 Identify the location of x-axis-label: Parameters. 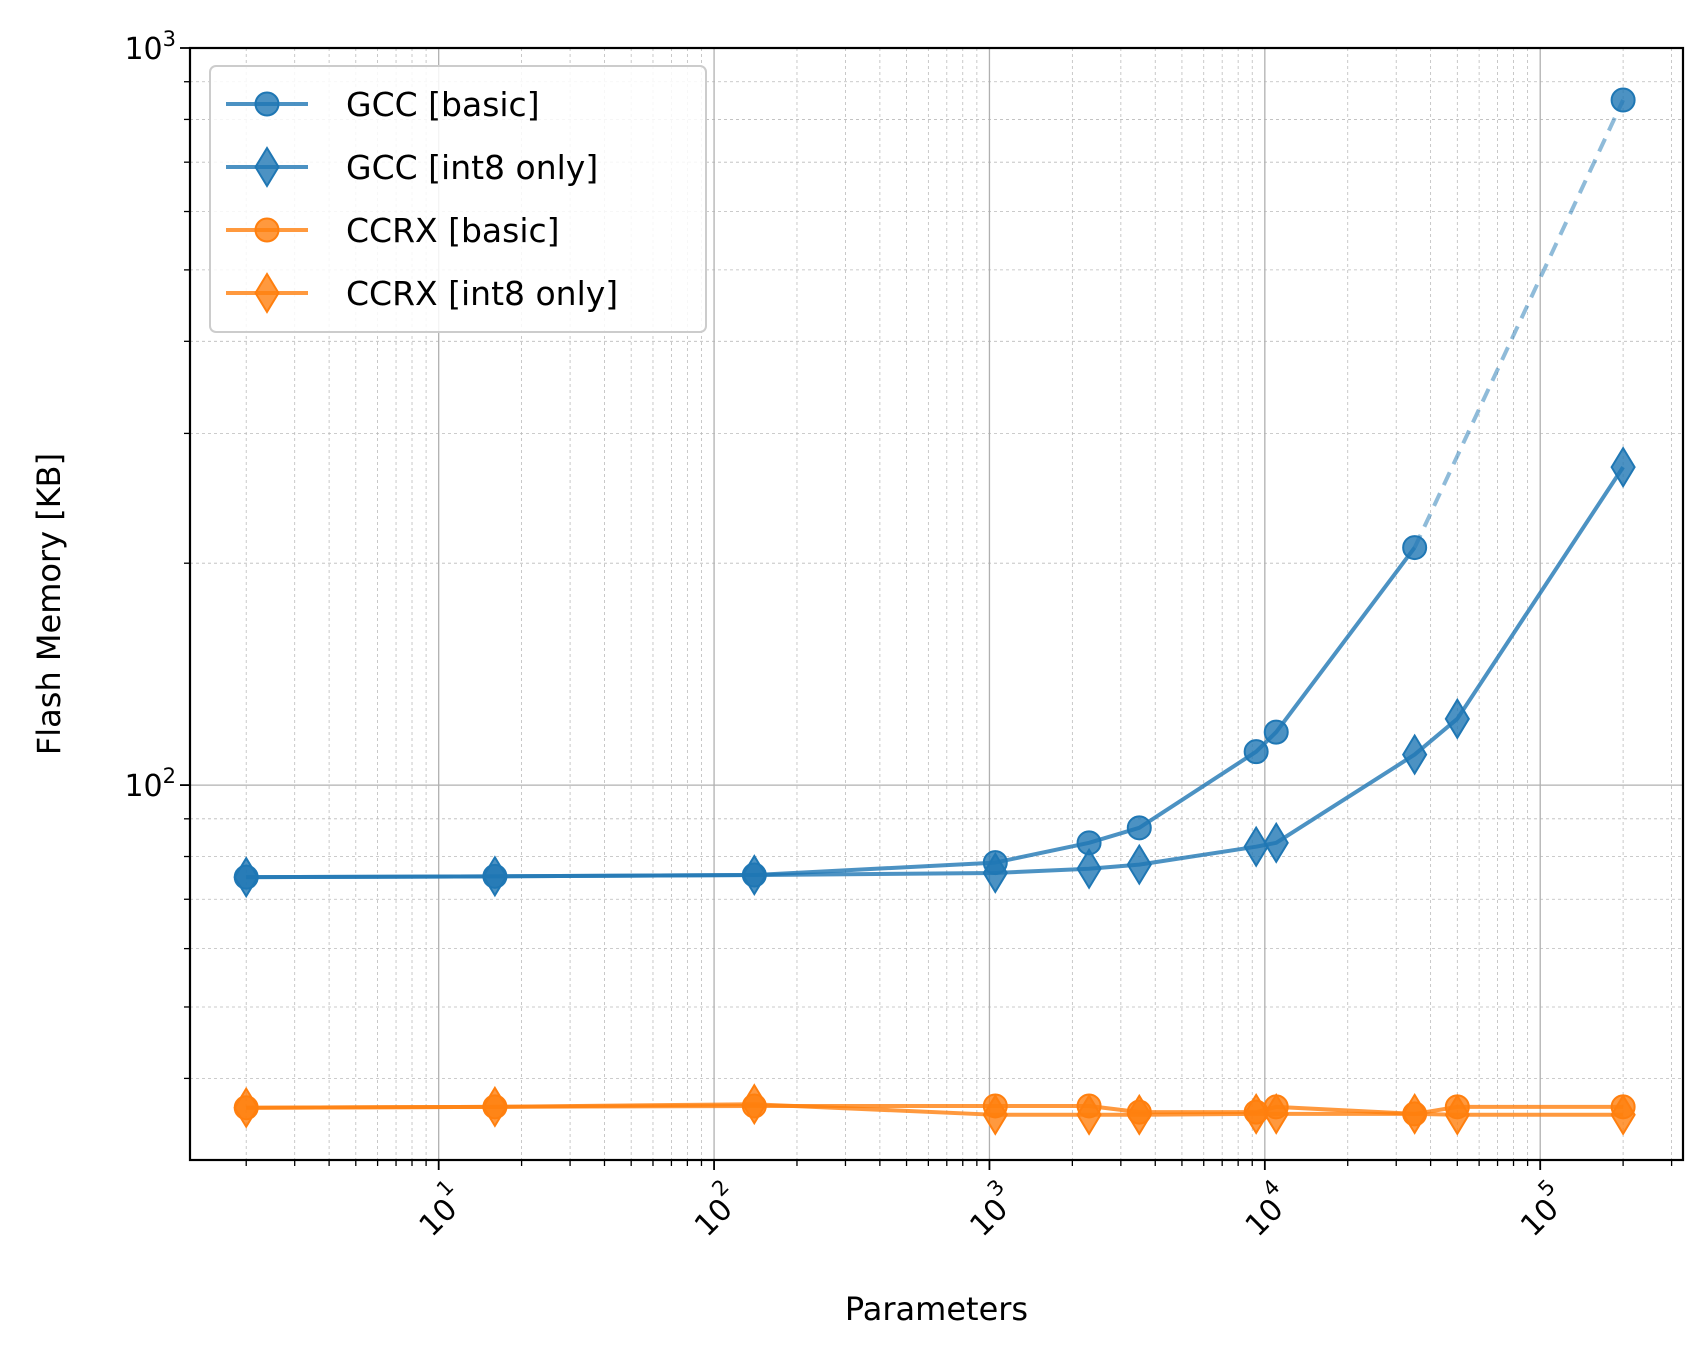
(936, 1309).